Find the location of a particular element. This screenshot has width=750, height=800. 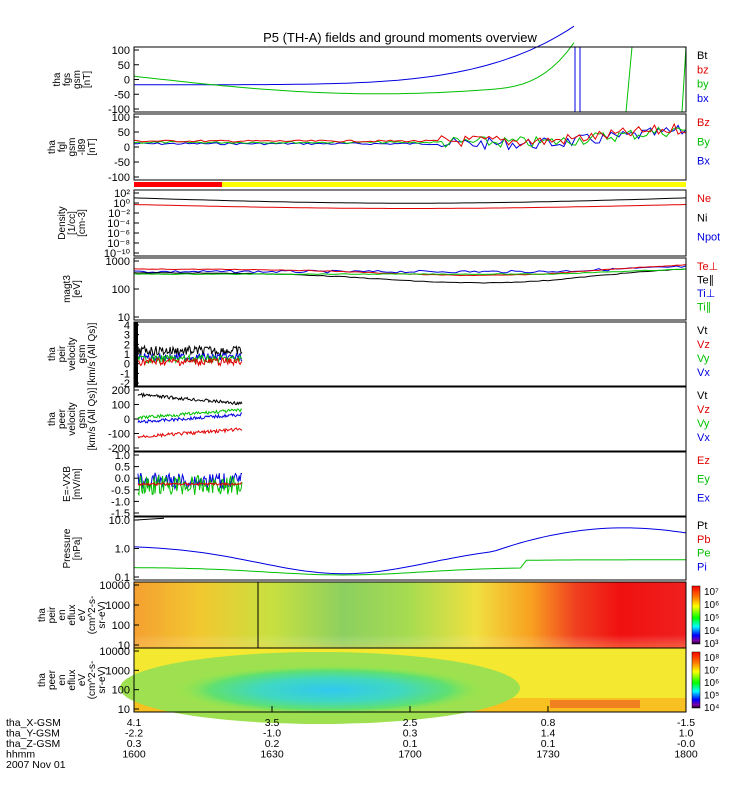

x-tick-label: 1700 is located at coordinates (410, 755).